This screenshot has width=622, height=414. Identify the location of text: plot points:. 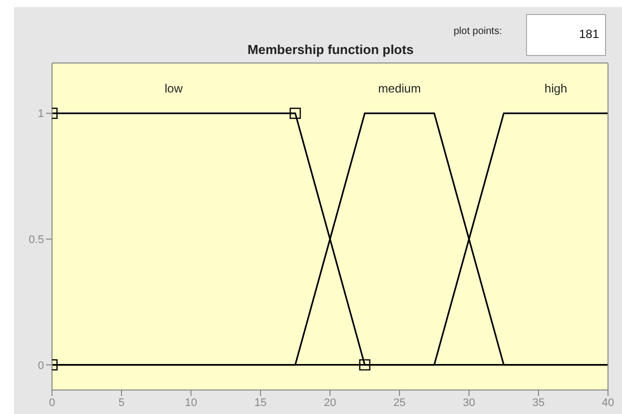
(478, 31).